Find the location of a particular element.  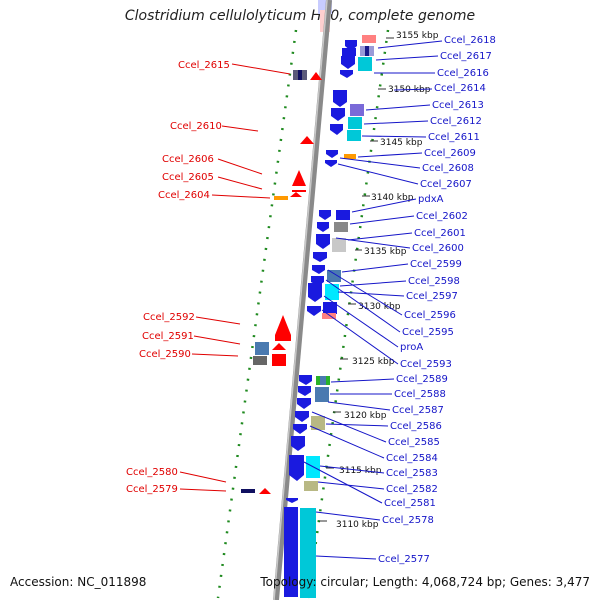

gene-label: proA is located at coordinates (411, 347).